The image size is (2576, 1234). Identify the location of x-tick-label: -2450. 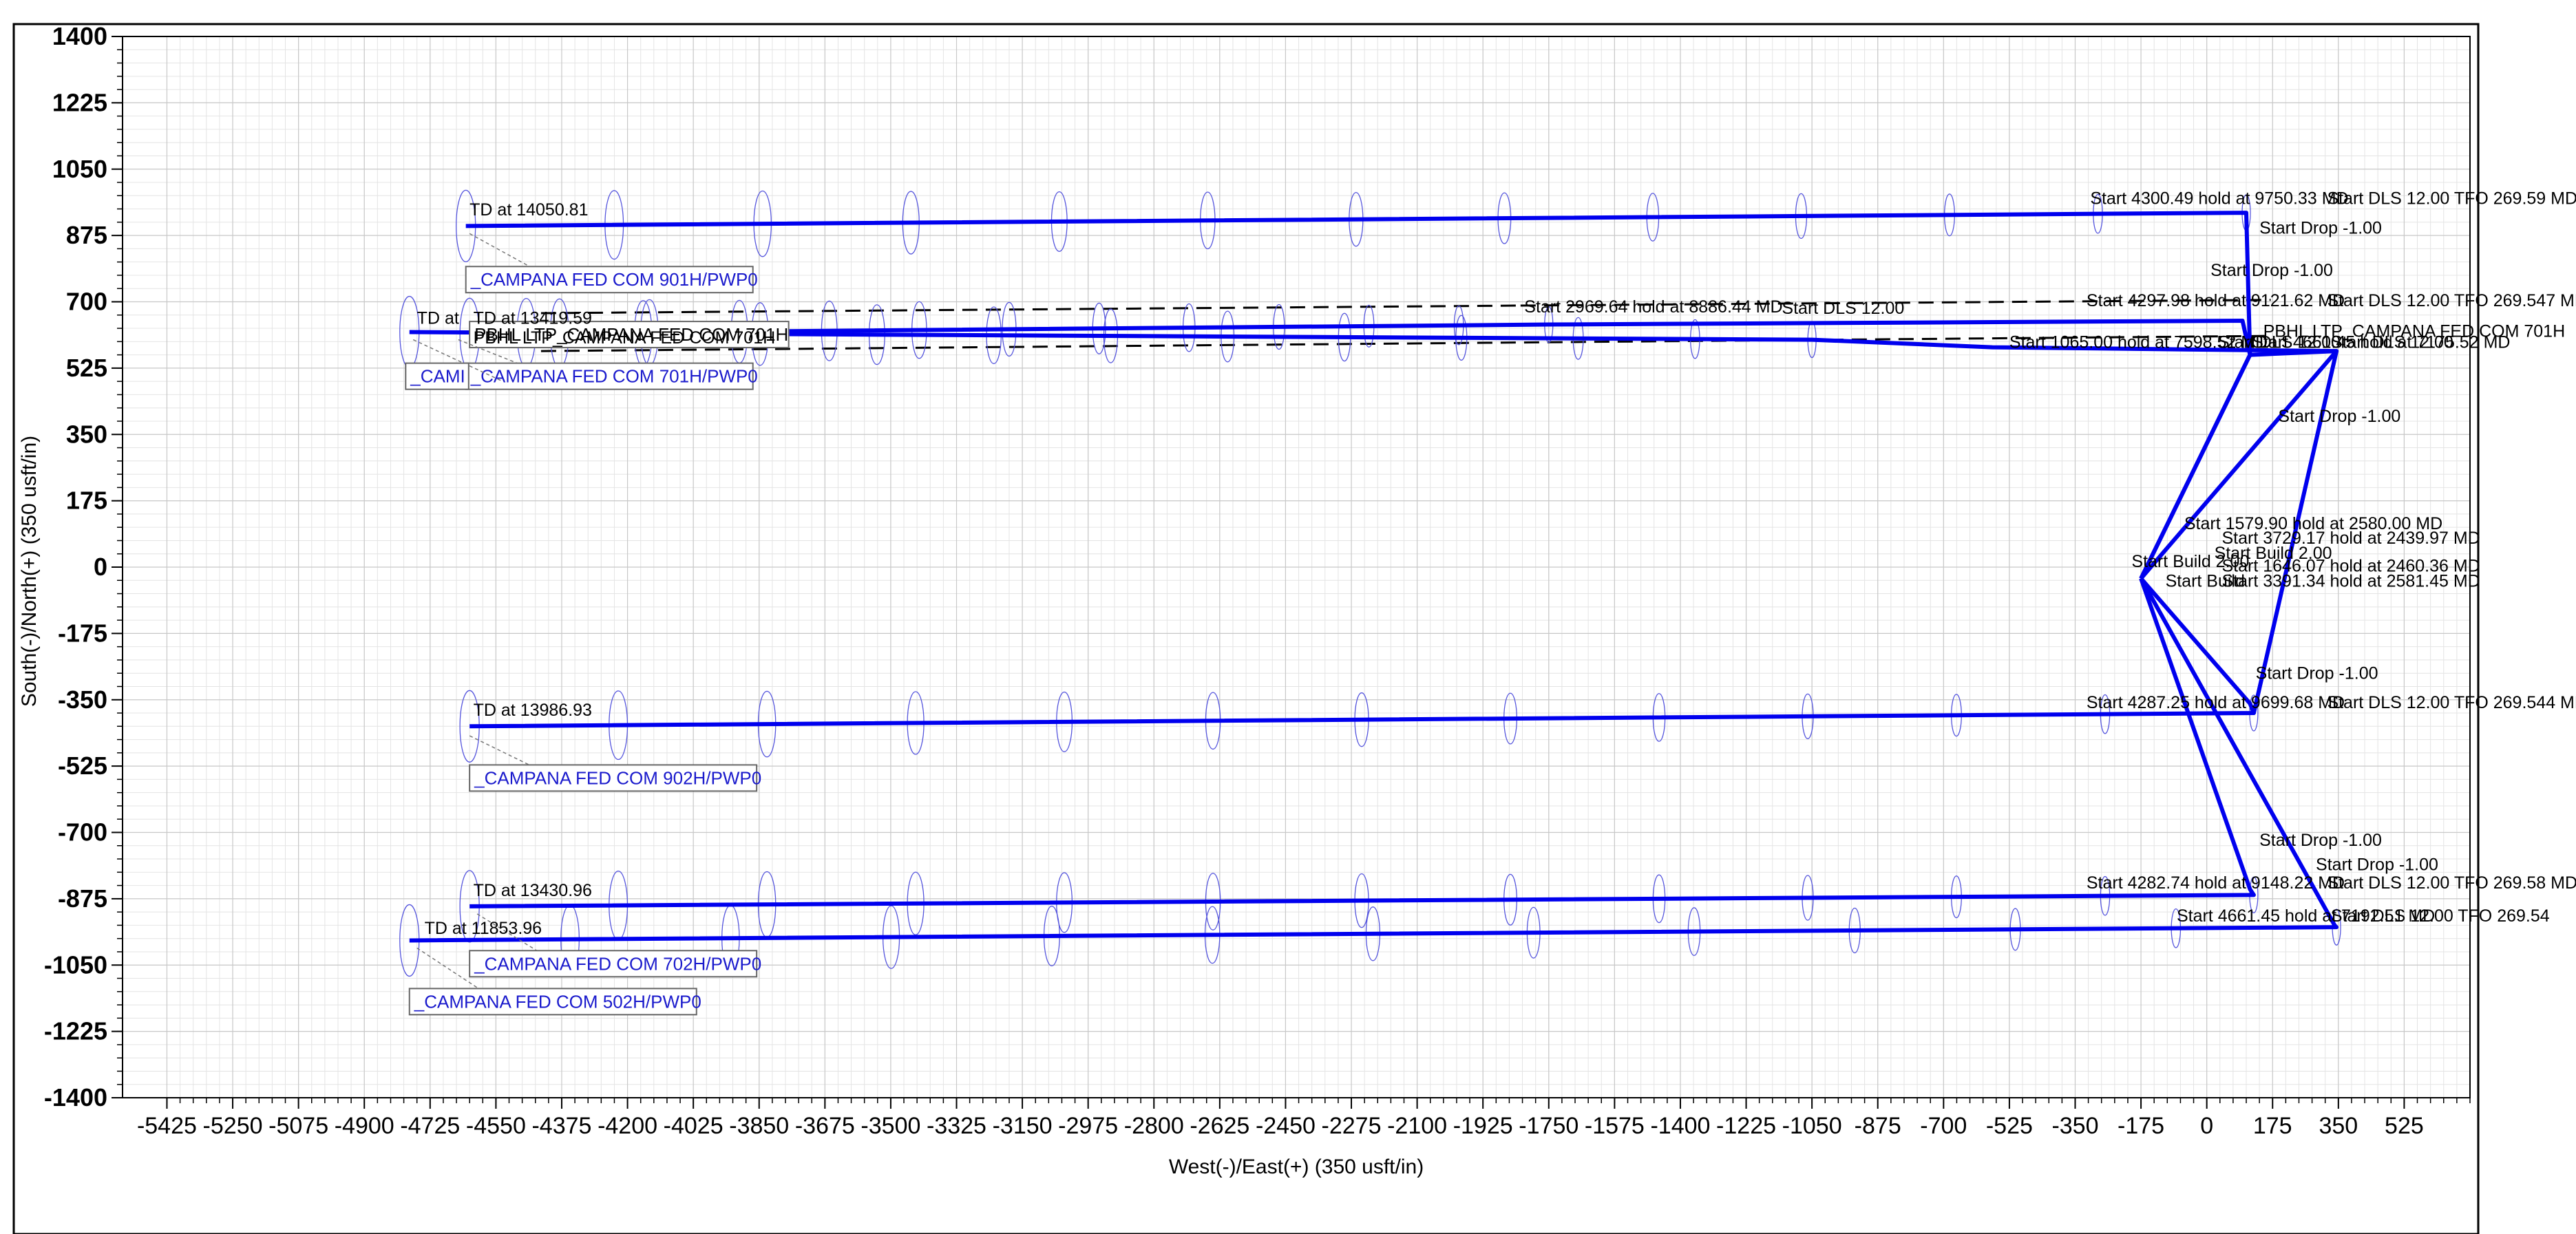
(1286, 1126).